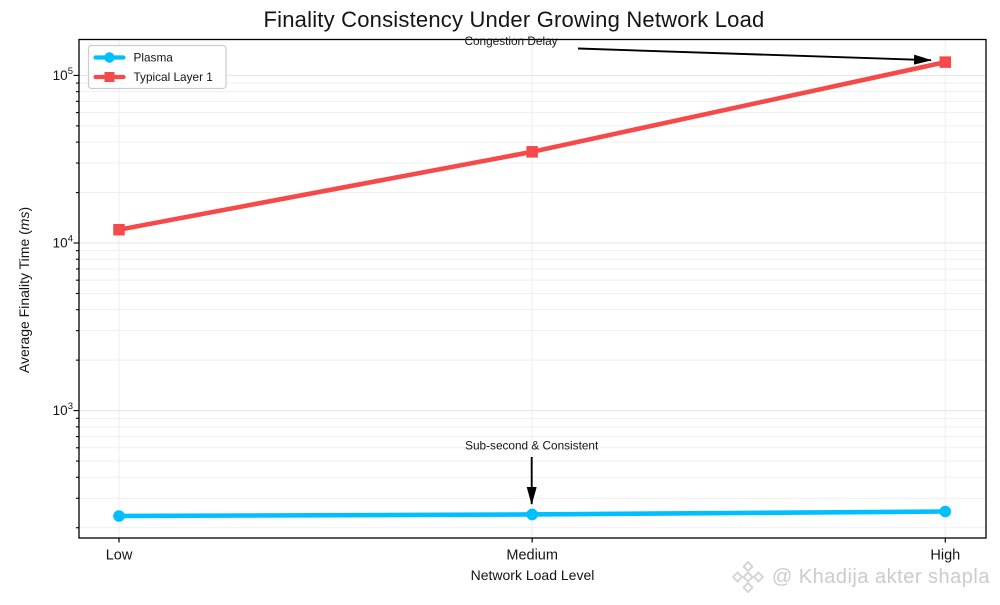 The width and height of the screenshot is (1000, 605). What do you see at coordinates (63, 74) in the screenshot?
I see `ytick-label: 10⁵` at bounding box center [63, 74].